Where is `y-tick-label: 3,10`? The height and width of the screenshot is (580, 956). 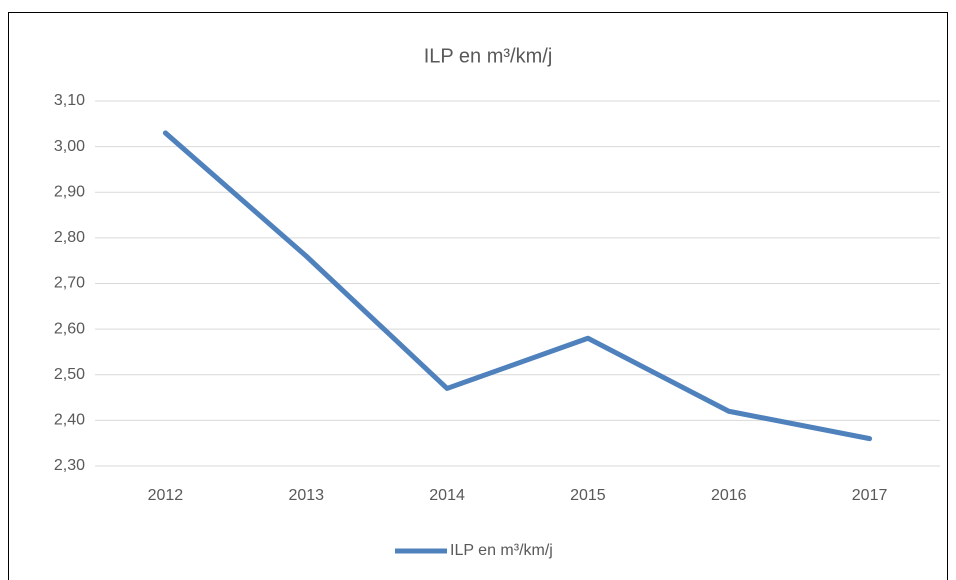 y-tick-label: 3,10 is located at coordinates (69, 100).